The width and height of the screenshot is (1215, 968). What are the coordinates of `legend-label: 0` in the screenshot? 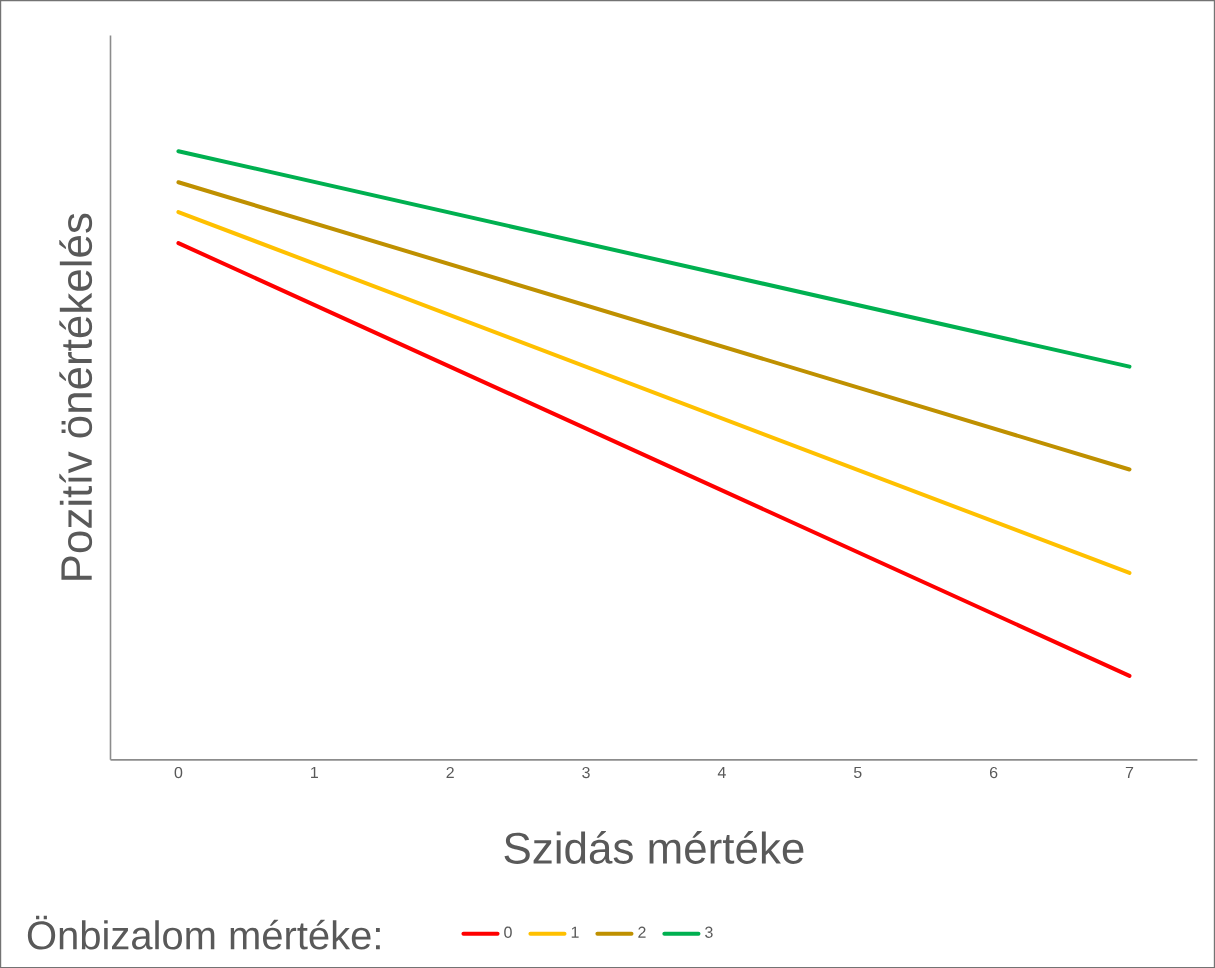 It's located at (508, 932).